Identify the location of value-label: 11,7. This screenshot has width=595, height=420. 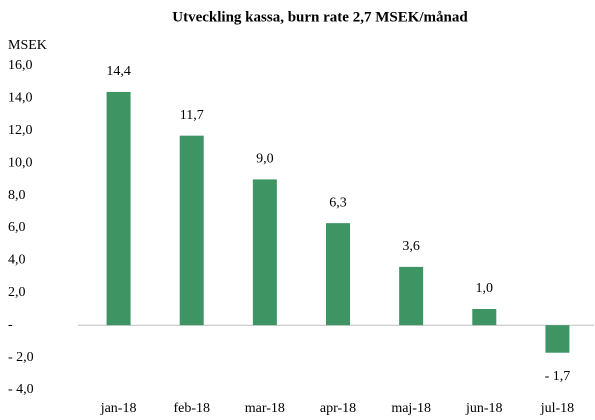
(192, 115).